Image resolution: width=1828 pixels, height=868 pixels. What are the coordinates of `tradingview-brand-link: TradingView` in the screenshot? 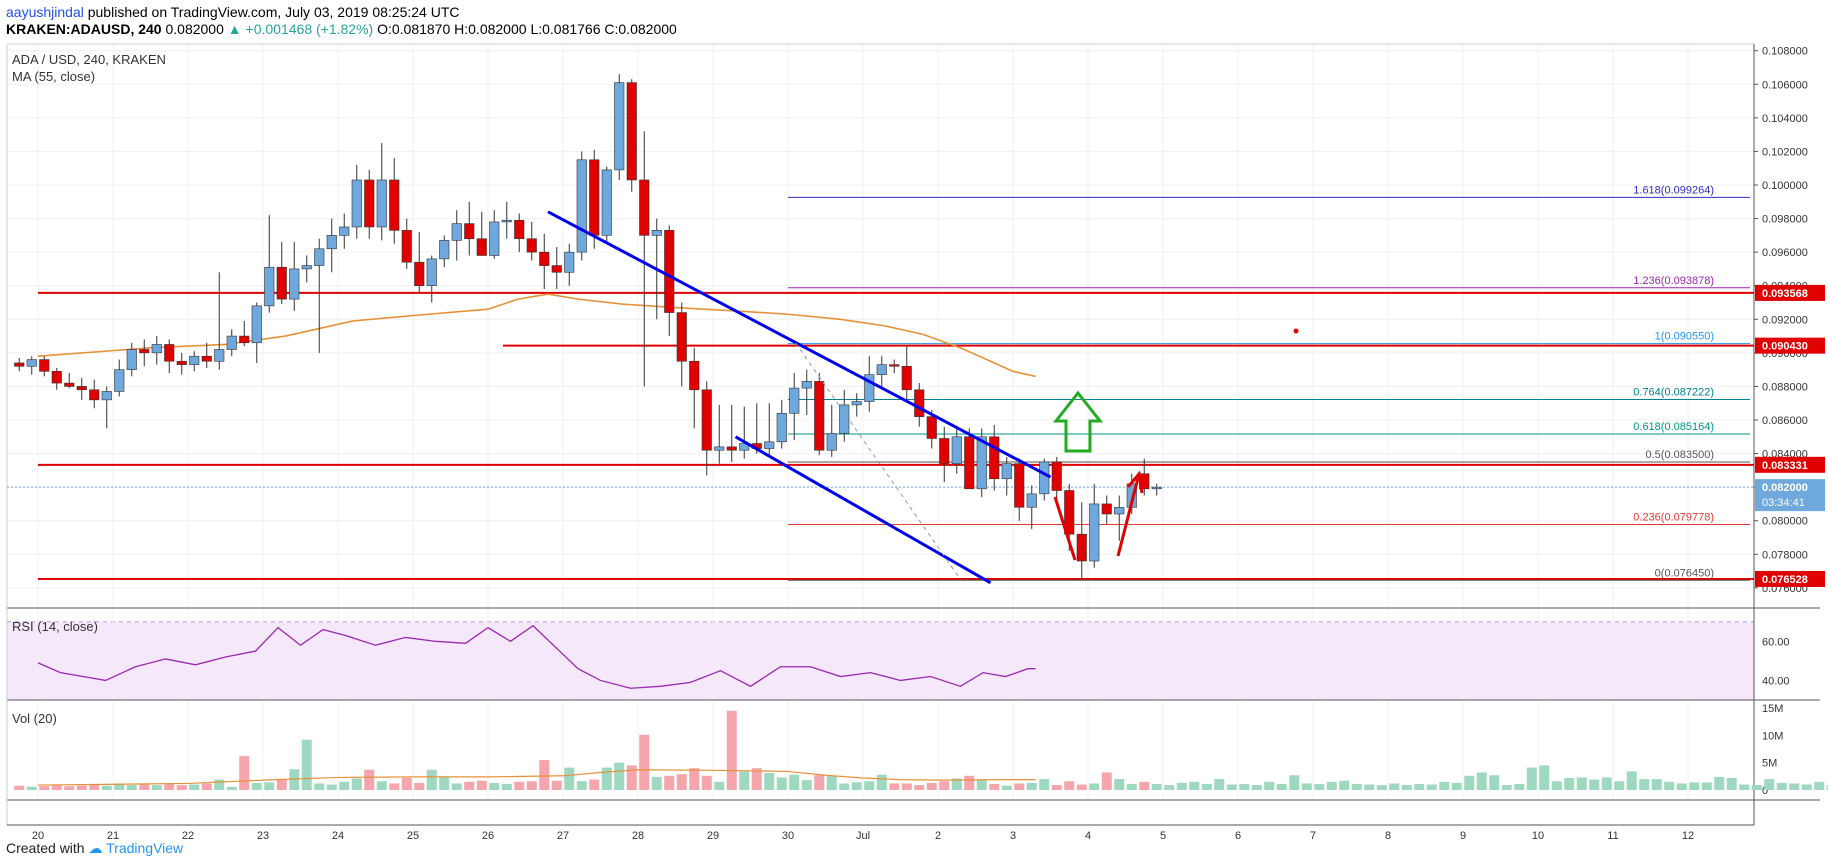 It's located at (145, 848).